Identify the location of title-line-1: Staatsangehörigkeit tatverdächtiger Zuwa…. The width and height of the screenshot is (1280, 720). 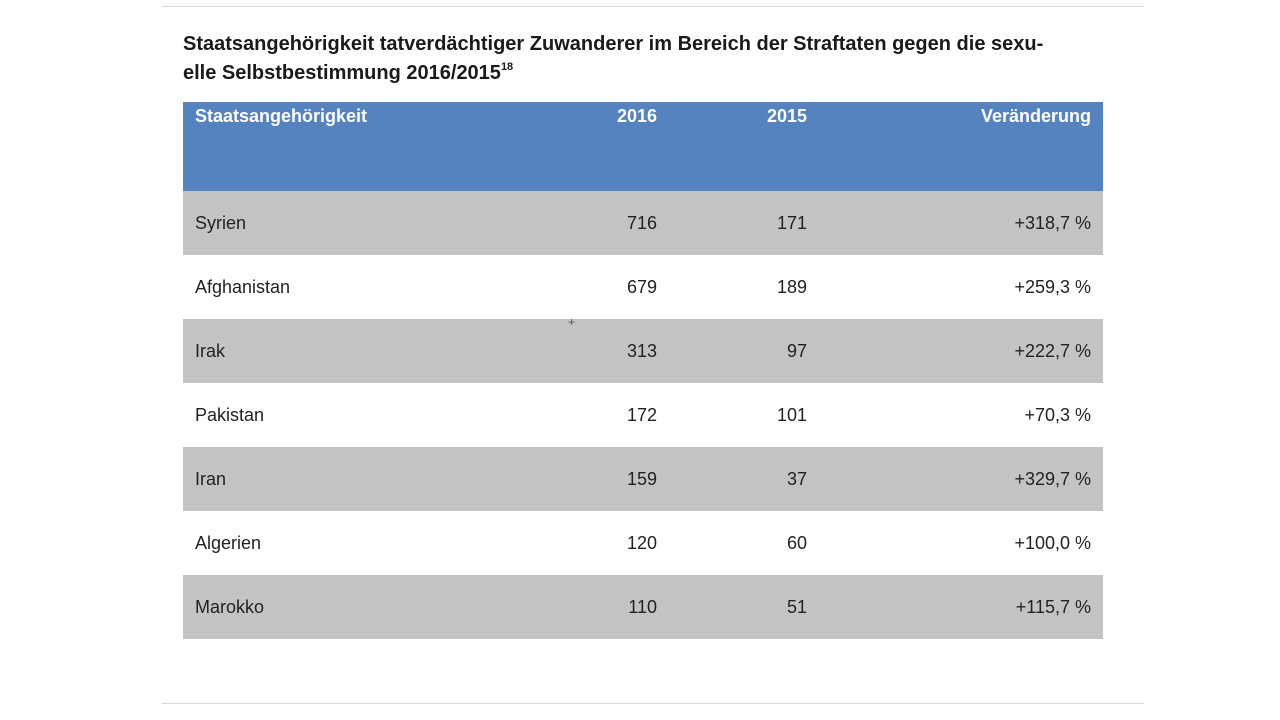
(664, 44).